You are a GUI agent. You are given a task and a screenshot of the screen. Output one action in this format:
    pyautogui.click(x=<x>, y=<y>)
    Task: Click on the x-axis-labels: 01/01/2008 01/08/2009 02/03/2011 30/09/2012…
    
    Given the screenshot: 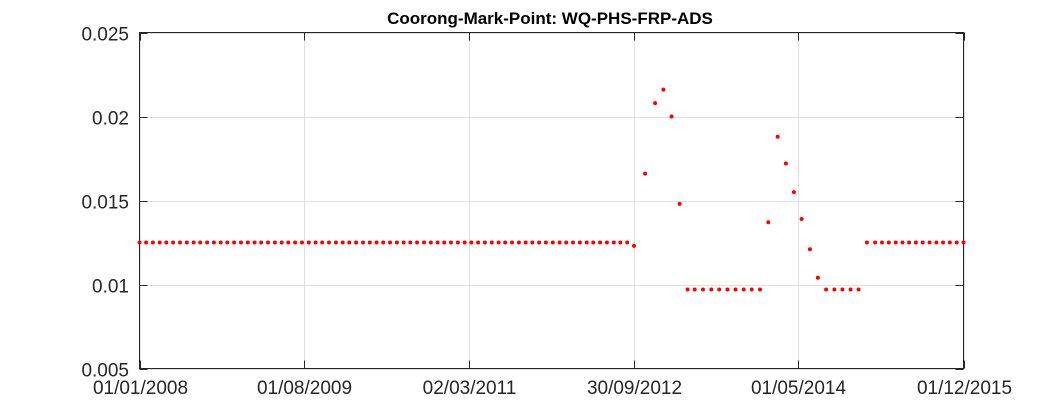 What is the action you would take?
    pyautogui.click(x=552, y=388)
    